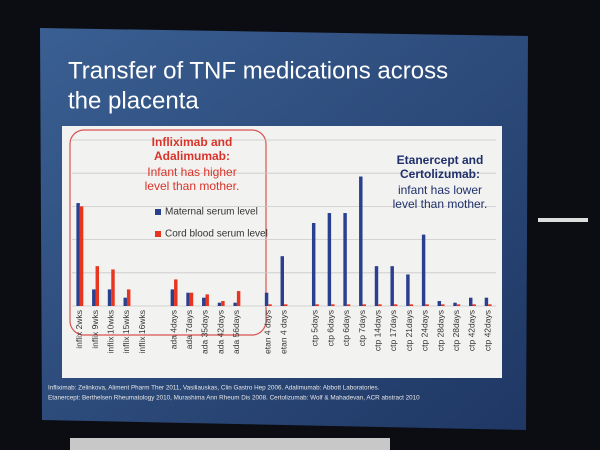 The width and height of the screenshot is (600, 450). Describe the element at coordinates (126, 331) in the screenshot. I see `x-tick-label: inflix 15wks` at that location.